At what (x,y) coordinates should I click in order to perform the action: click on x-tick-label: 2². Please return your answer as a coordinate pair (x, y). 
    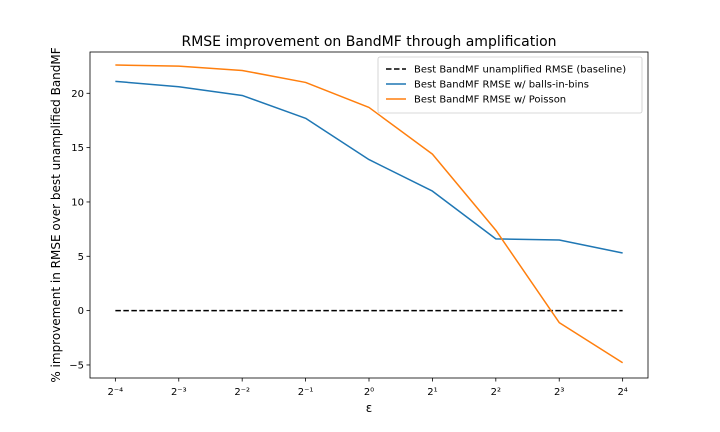
    Looking at the image, I should click on (496, 392).